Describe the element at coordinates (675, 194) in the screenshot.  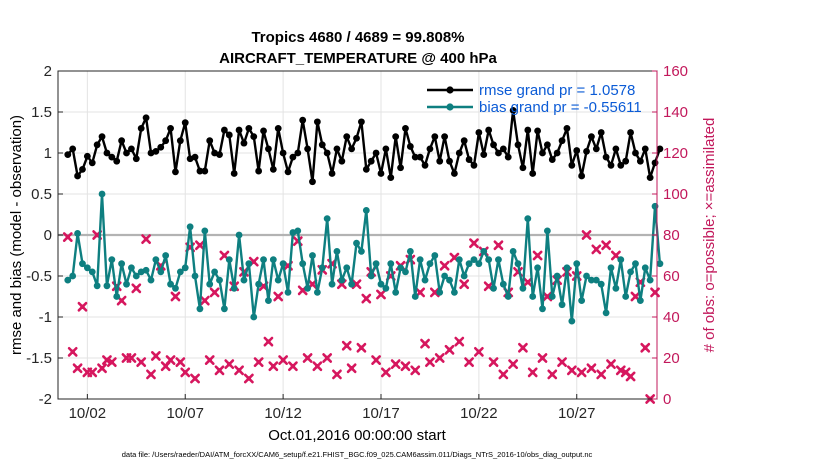
I see `y-right-tick-label: 100` at that location.